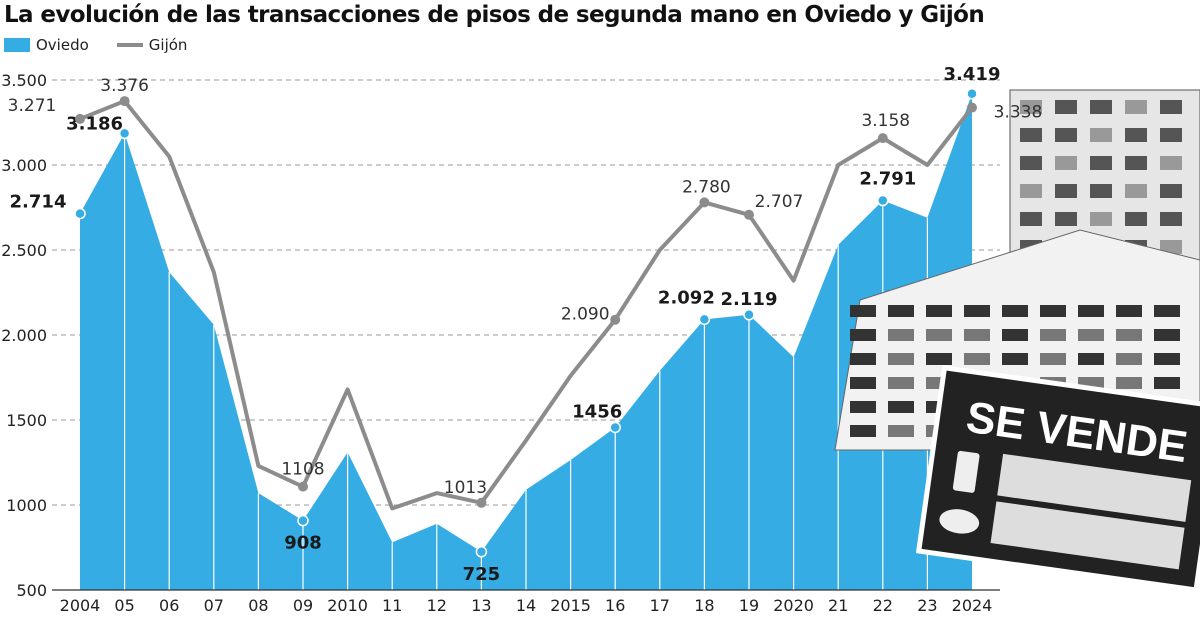  I want to click on oviedo-data-label: 725, so click(482, 574).